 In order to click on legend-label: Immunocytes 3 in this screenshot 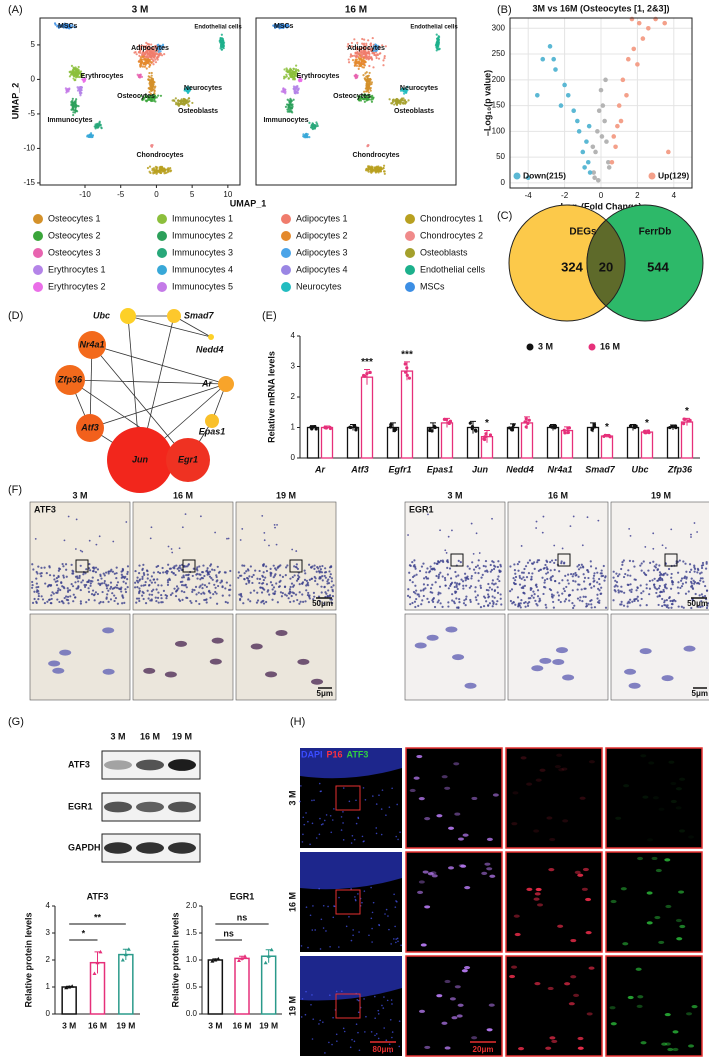, I will do `click(202, 252)`.